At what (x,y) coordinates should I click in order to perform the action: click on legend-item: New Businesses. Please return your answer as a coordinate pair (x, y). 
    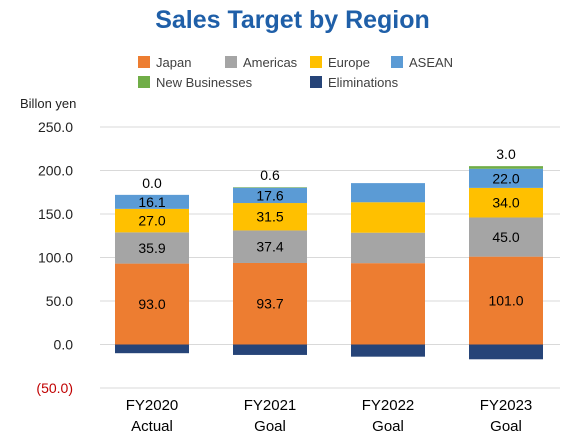
    Looking at the image, I should click on (195, 82).